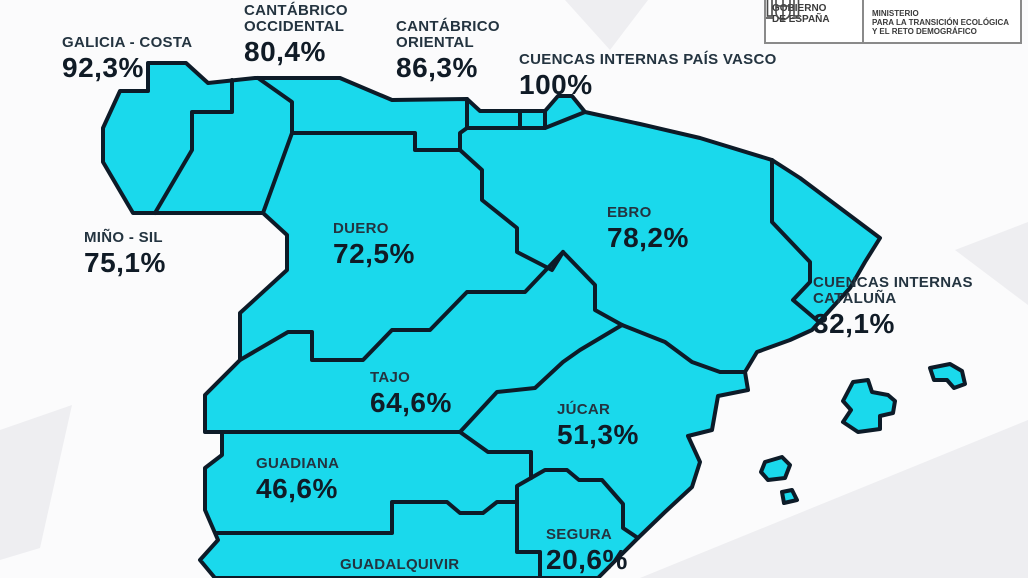  Describe the element at coordinates (361, 228) in the screenshot. I see `region-name: DUERO` at that location.